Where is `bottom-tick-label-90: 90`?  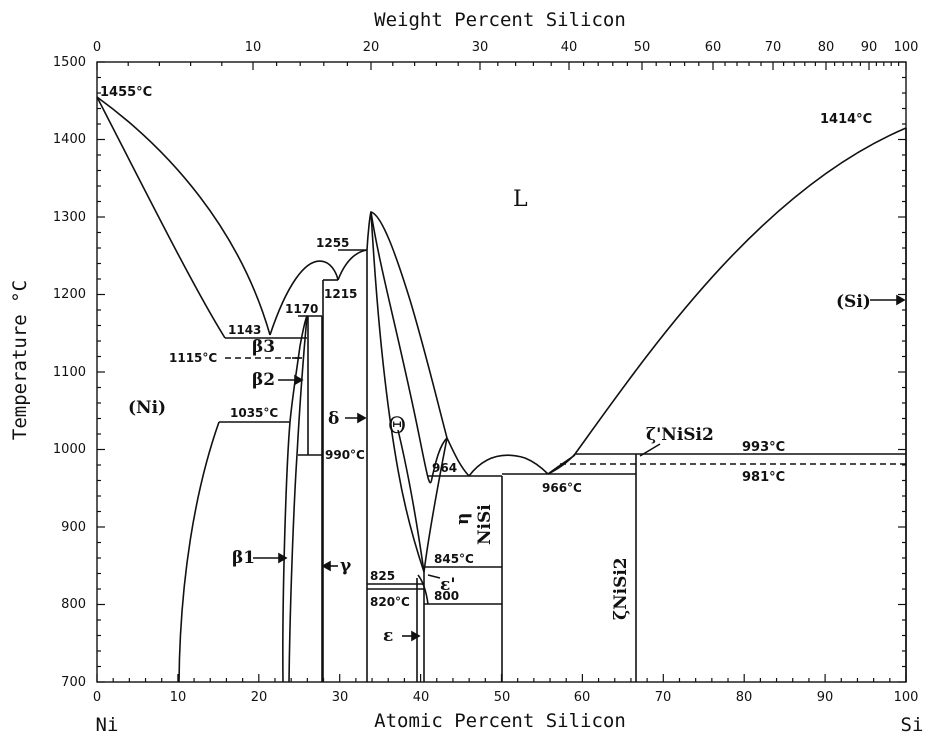 bottom-tick-label-90: 90 is located at coordinates (825, 697).